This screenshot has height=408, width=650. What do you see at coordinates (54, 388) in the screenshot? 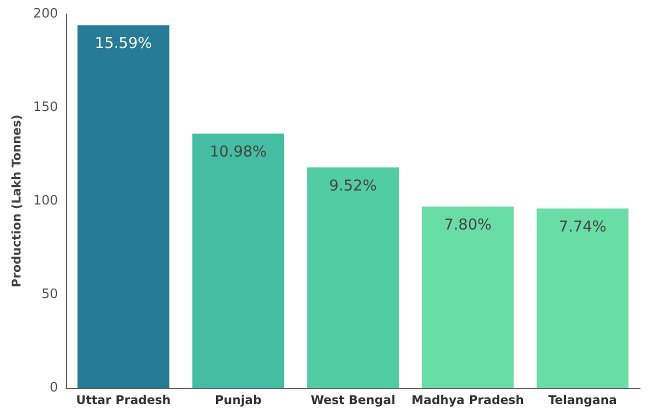
I see `y-tick-label: 0` at bounding box center [54, 388].